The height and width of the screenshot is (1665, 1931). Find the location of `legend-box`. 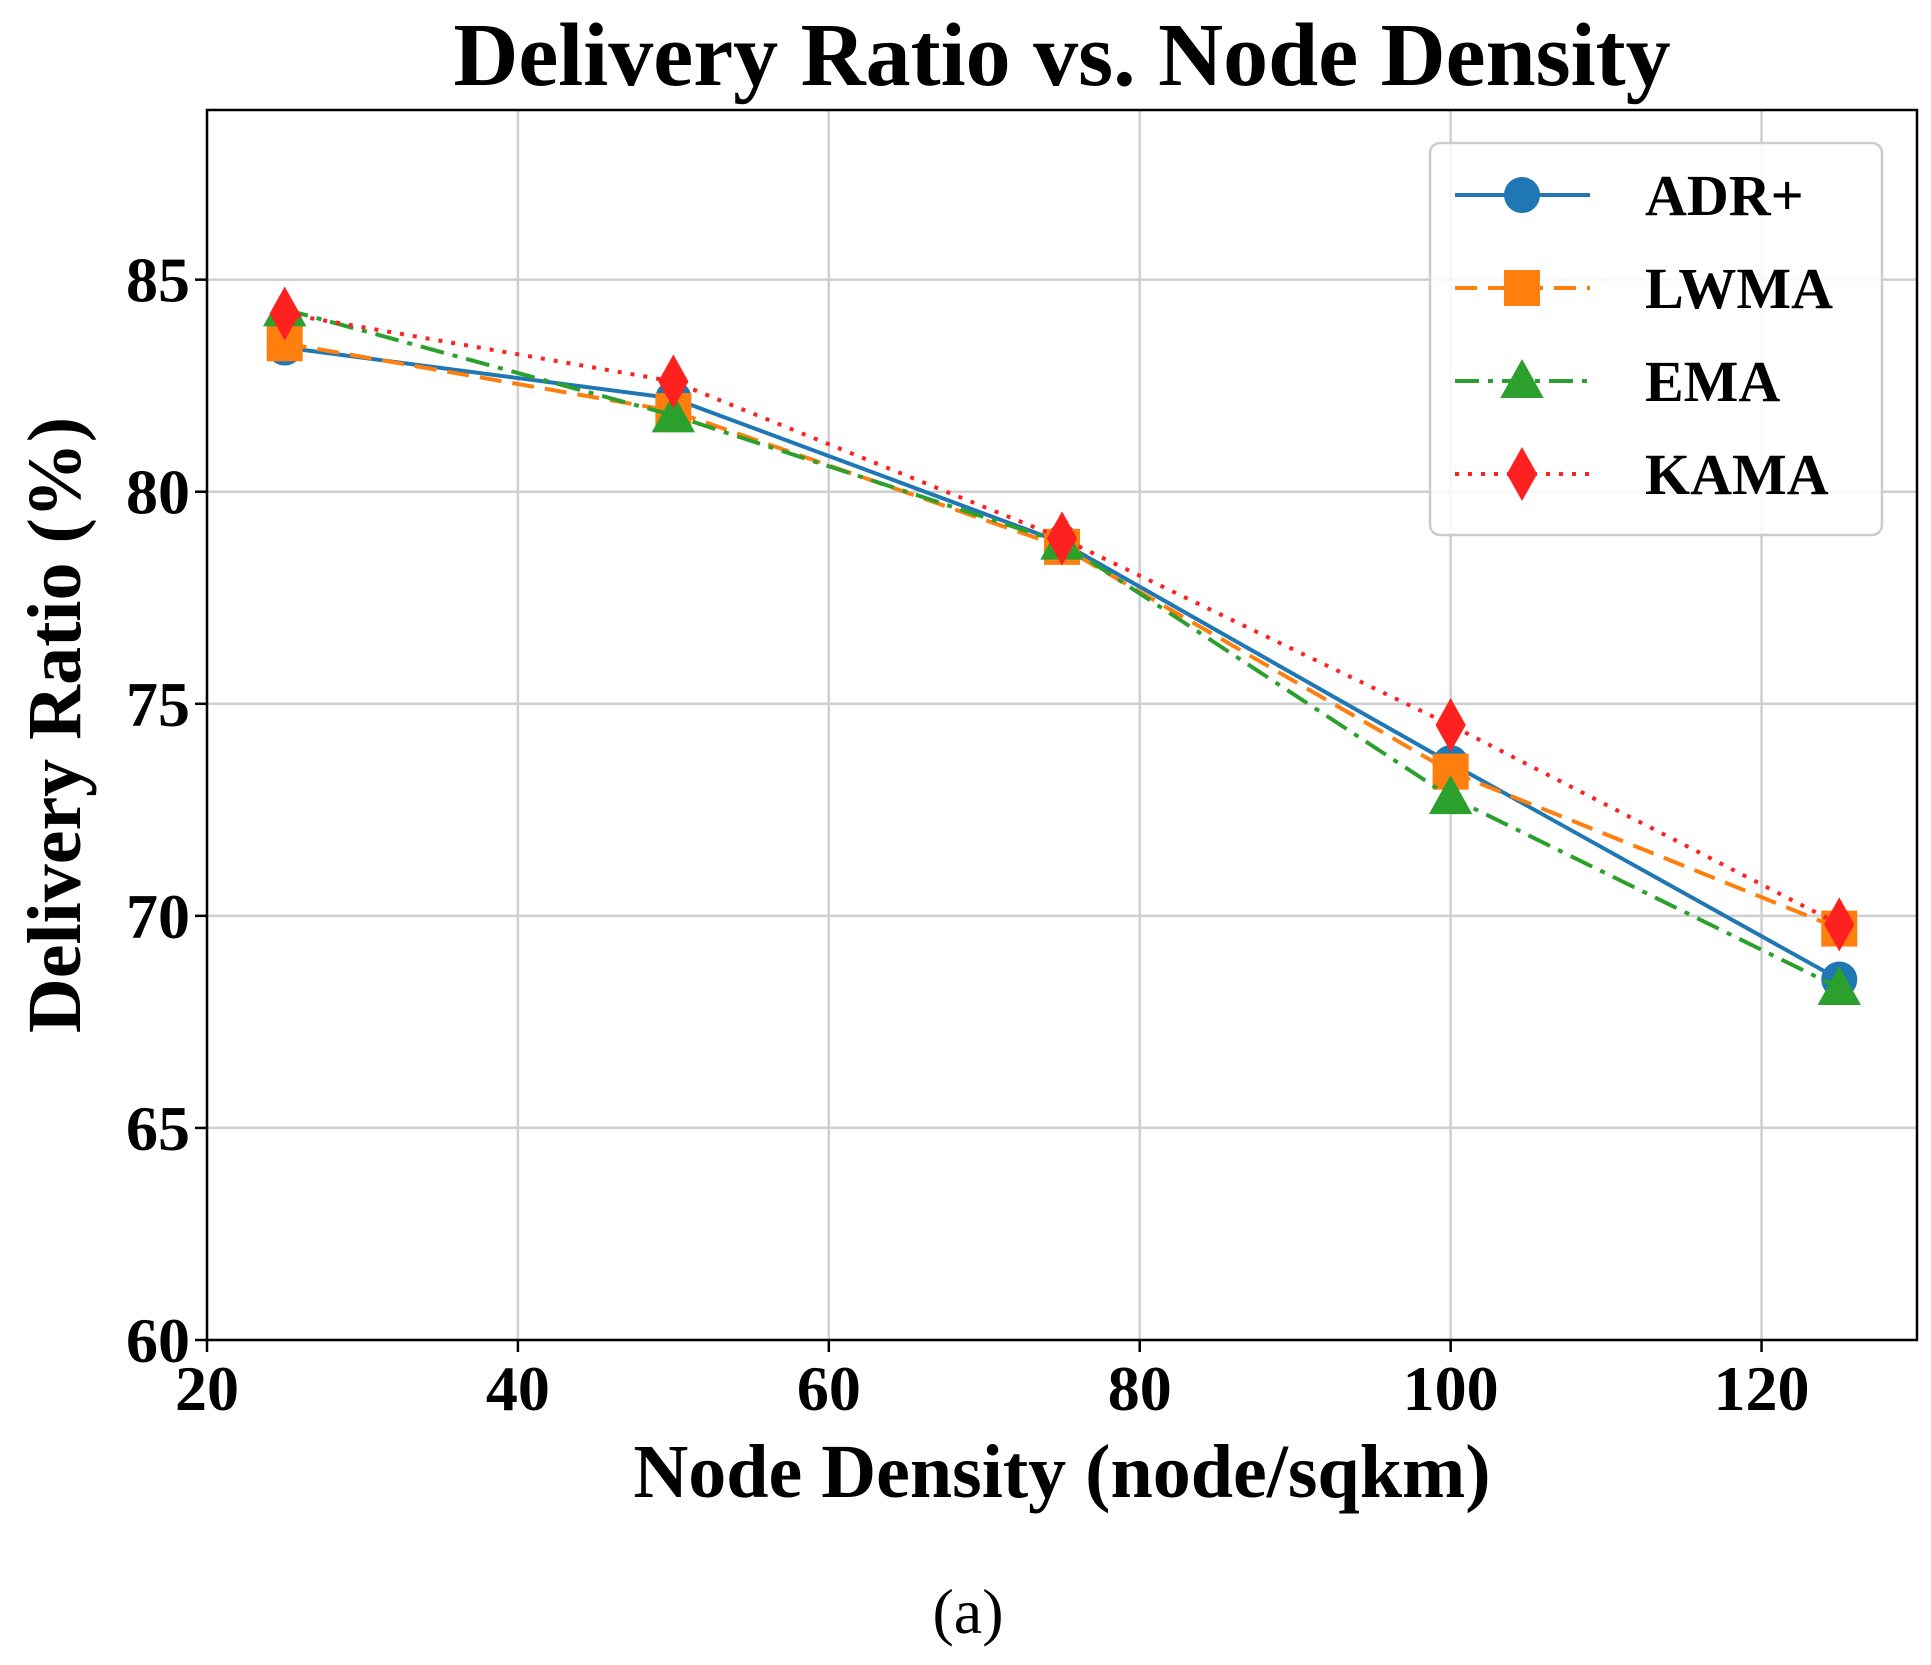

legend-box is located at coordinates (1656, 339).